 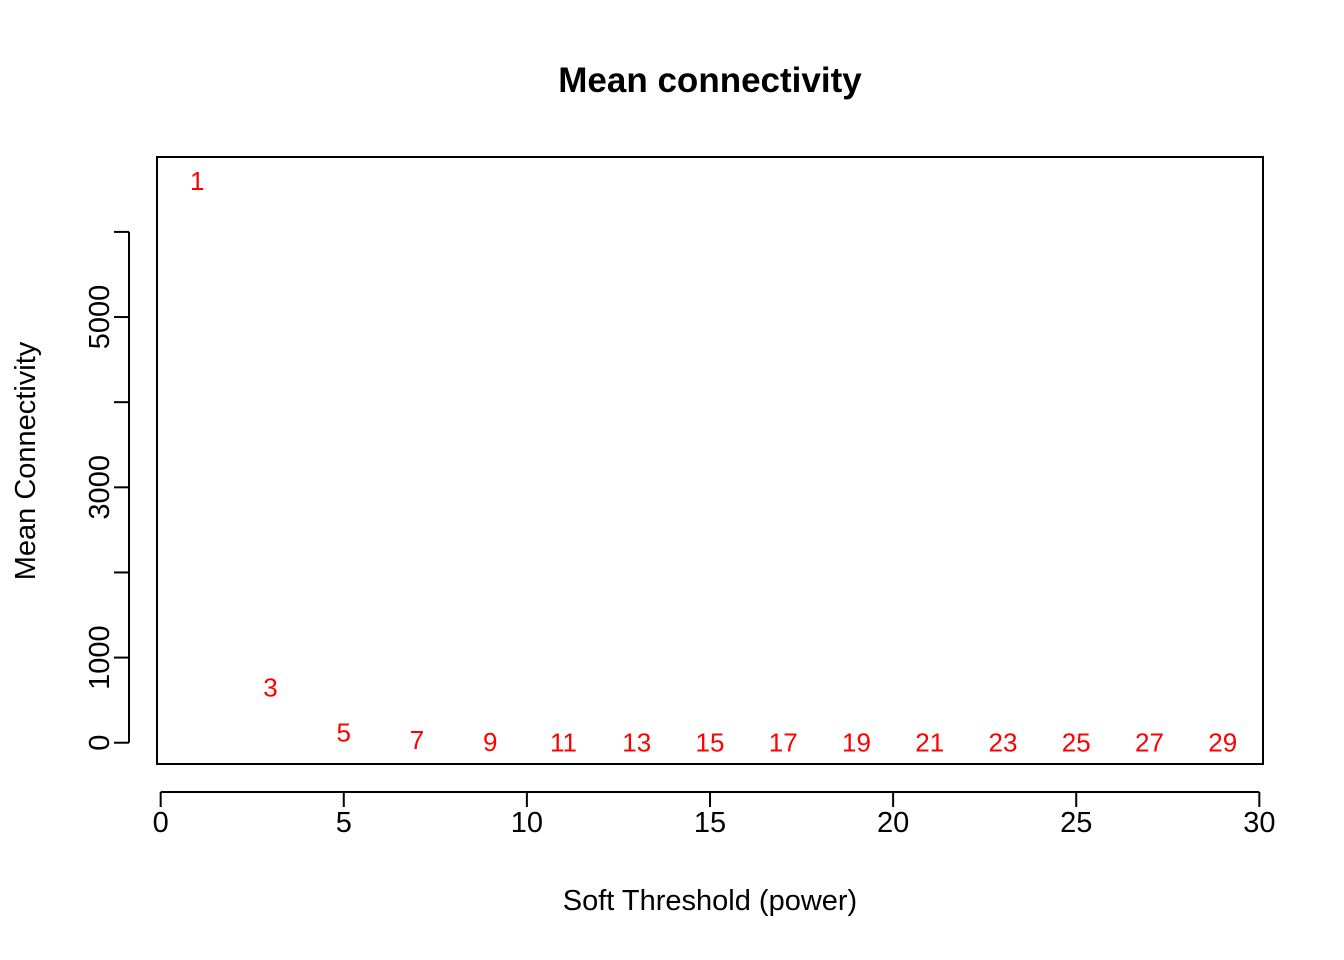 I want to click on data-point-label: 3, so click(x=270, y=687).